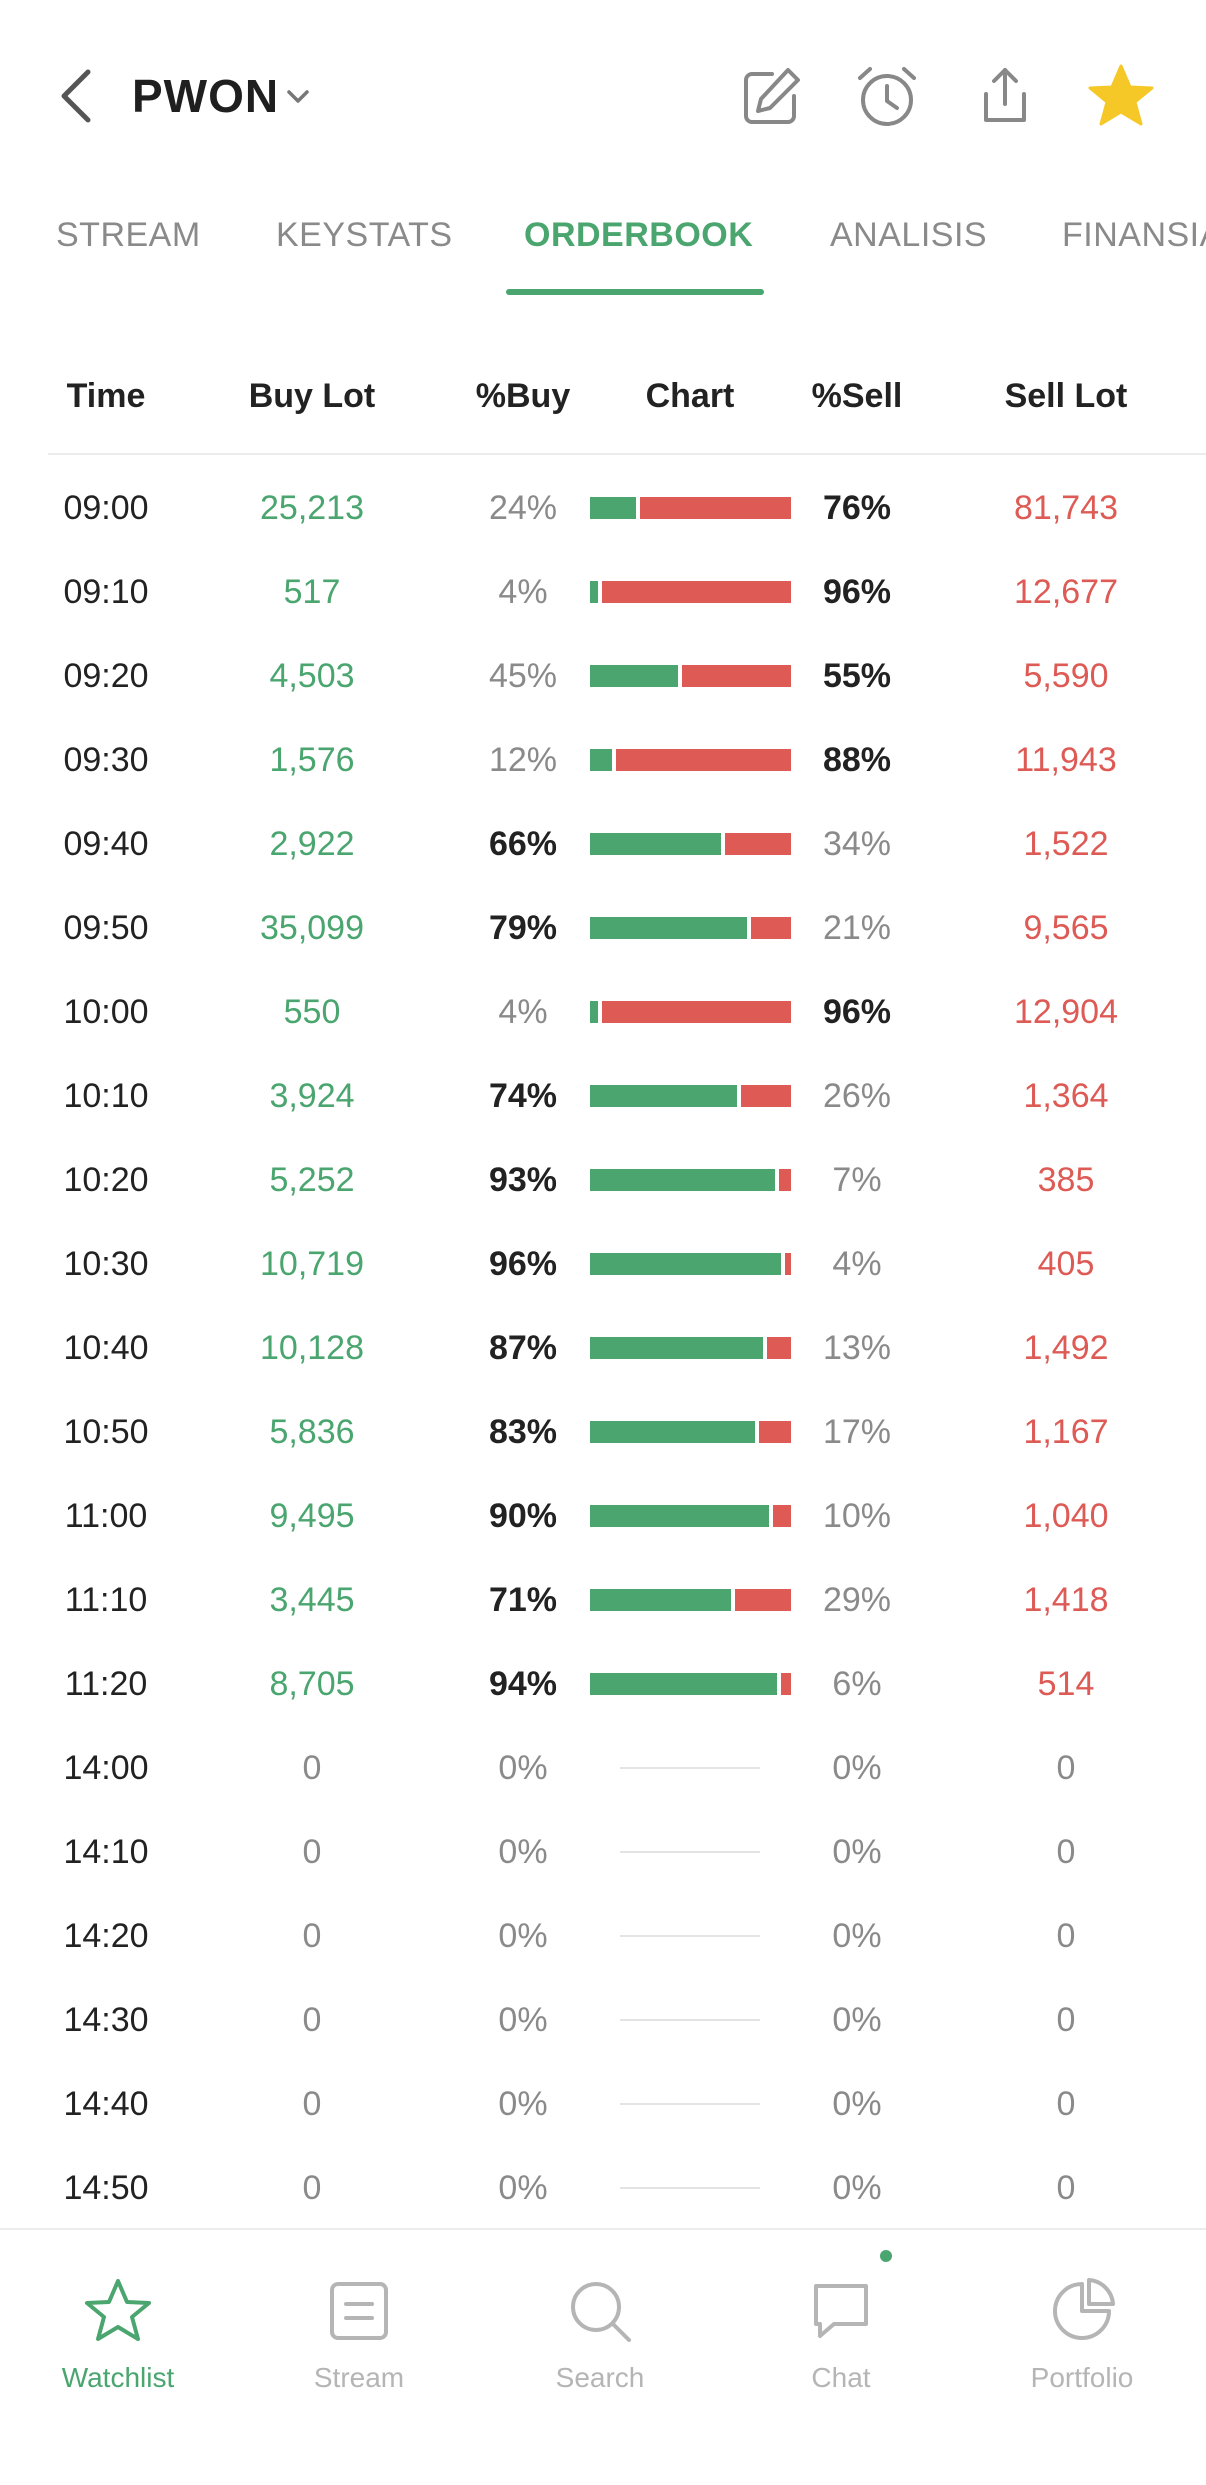 The width and height of the screenshot is (1206, 2485). I want to click on row-sell-lot: 12,904, so click(1066, 1012).